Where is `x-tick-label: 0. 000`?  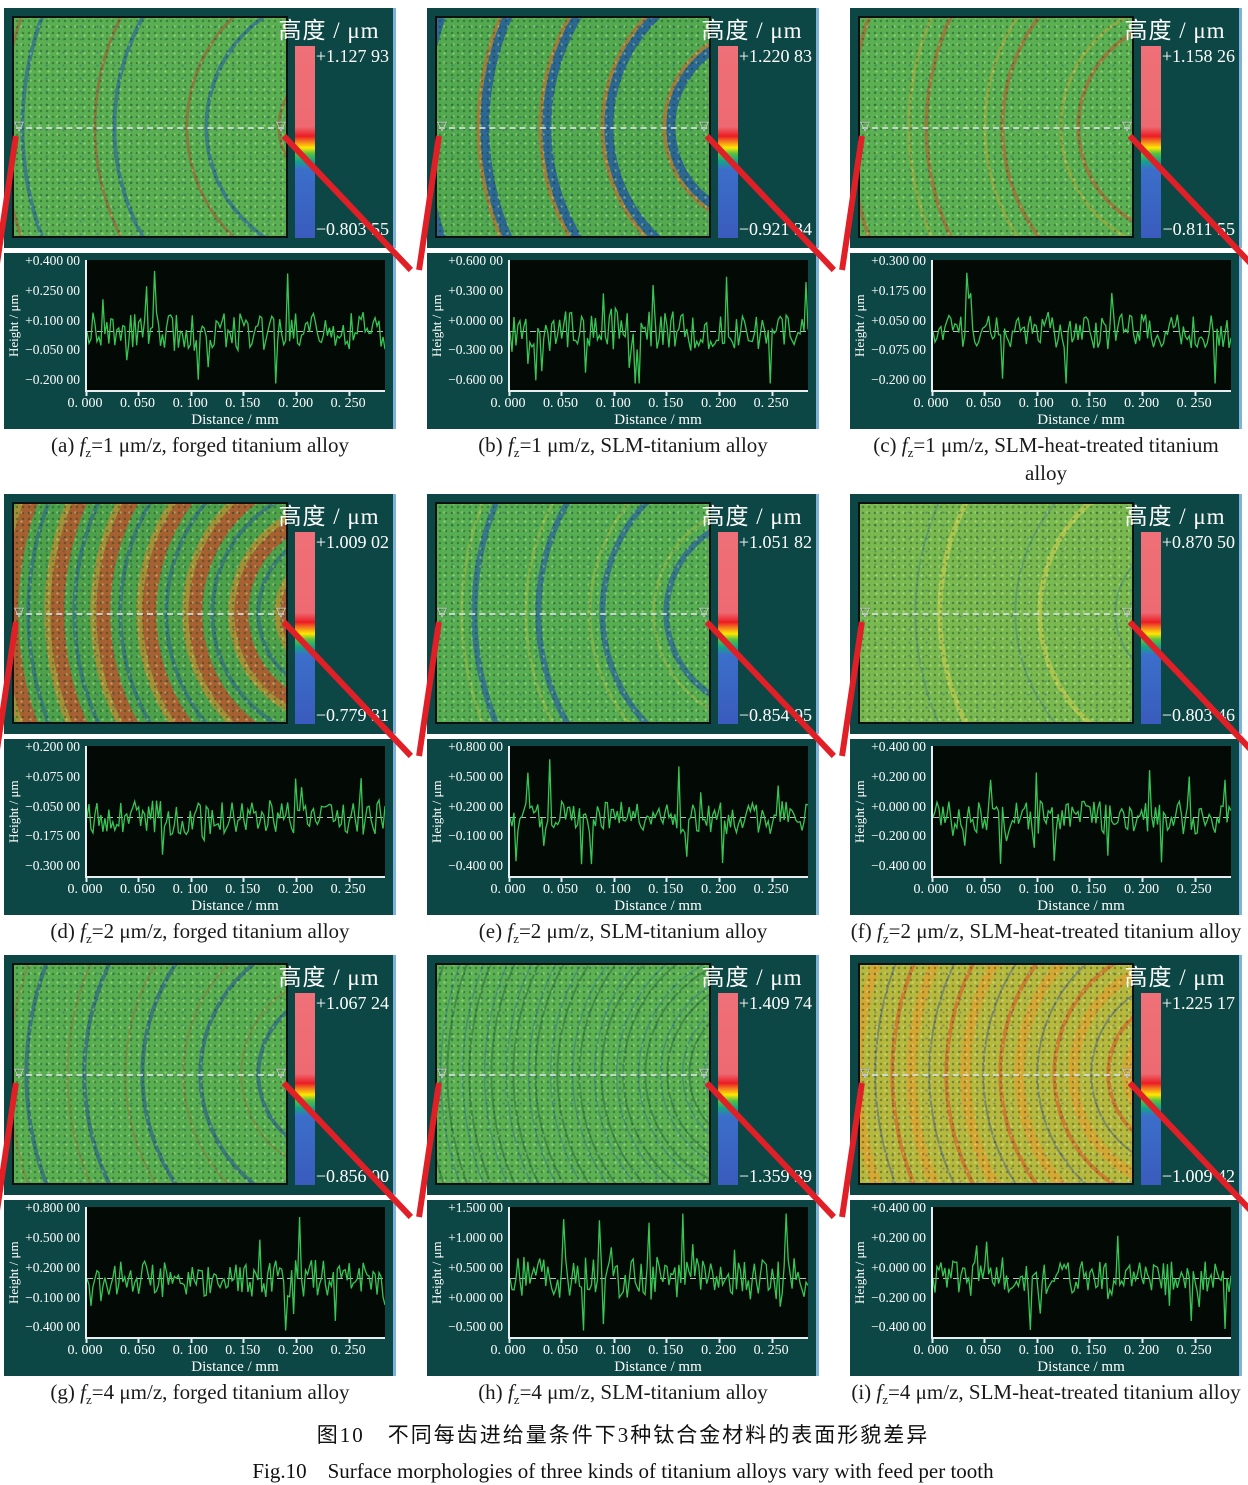 x-tick-label: 0. 000 is located at coordinates (931, 887).